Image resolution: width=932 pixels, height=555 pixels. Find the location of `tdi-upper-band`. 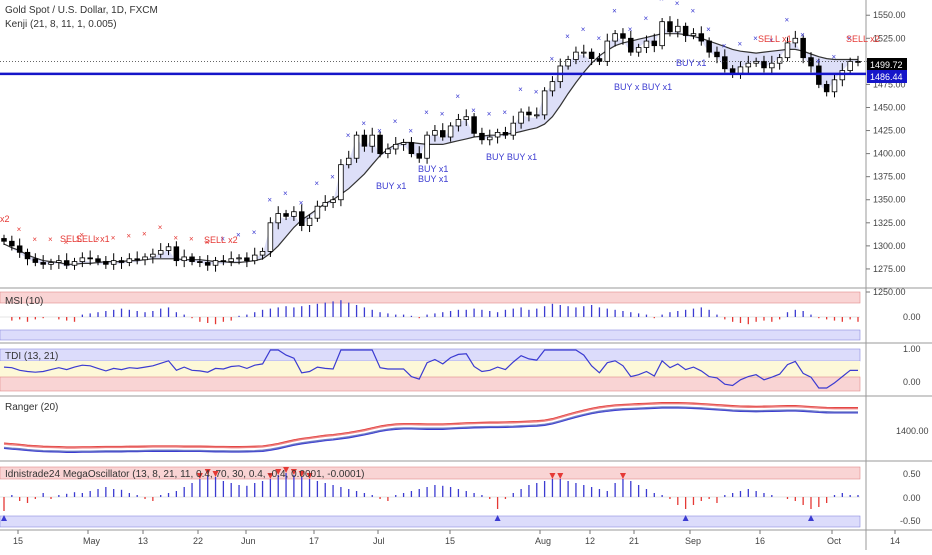

tdi-upper-band is located at coordinates (430, 355).